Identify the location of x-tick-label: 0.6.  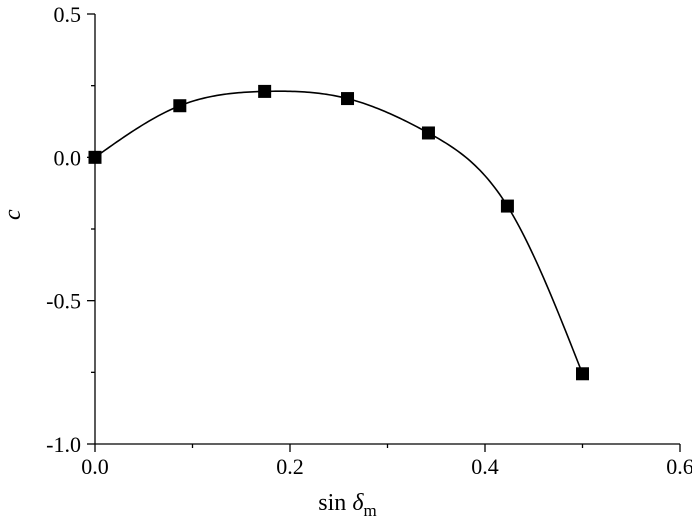
(679, 466).